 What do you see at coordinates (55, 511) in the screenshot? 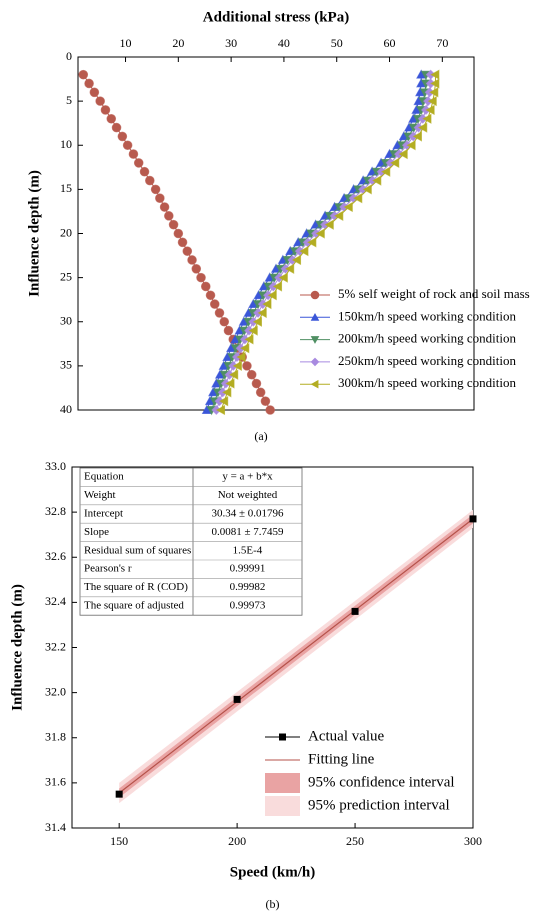
I see `y-tick-label: 32.8` at bounding box center [55, 511].